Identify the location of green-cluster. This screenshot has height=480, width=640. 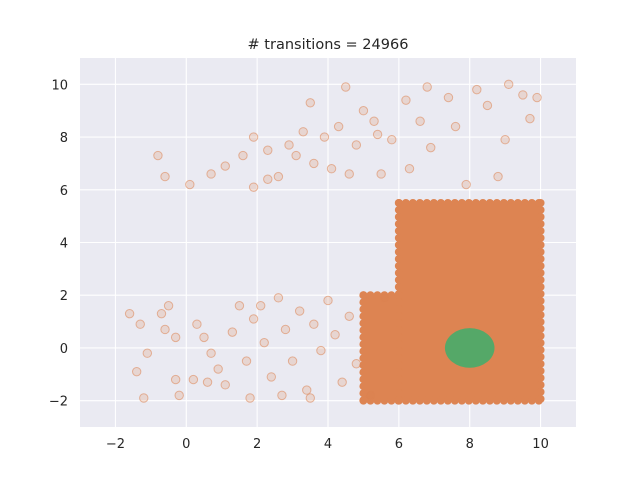
(469, 348).